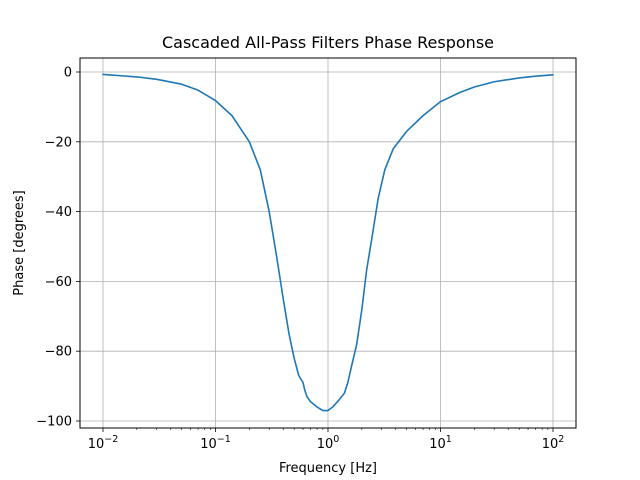 This screenshot has height=480, width=640. I want to click on y-axis-label: Phase [degrees], so click(19, 242).